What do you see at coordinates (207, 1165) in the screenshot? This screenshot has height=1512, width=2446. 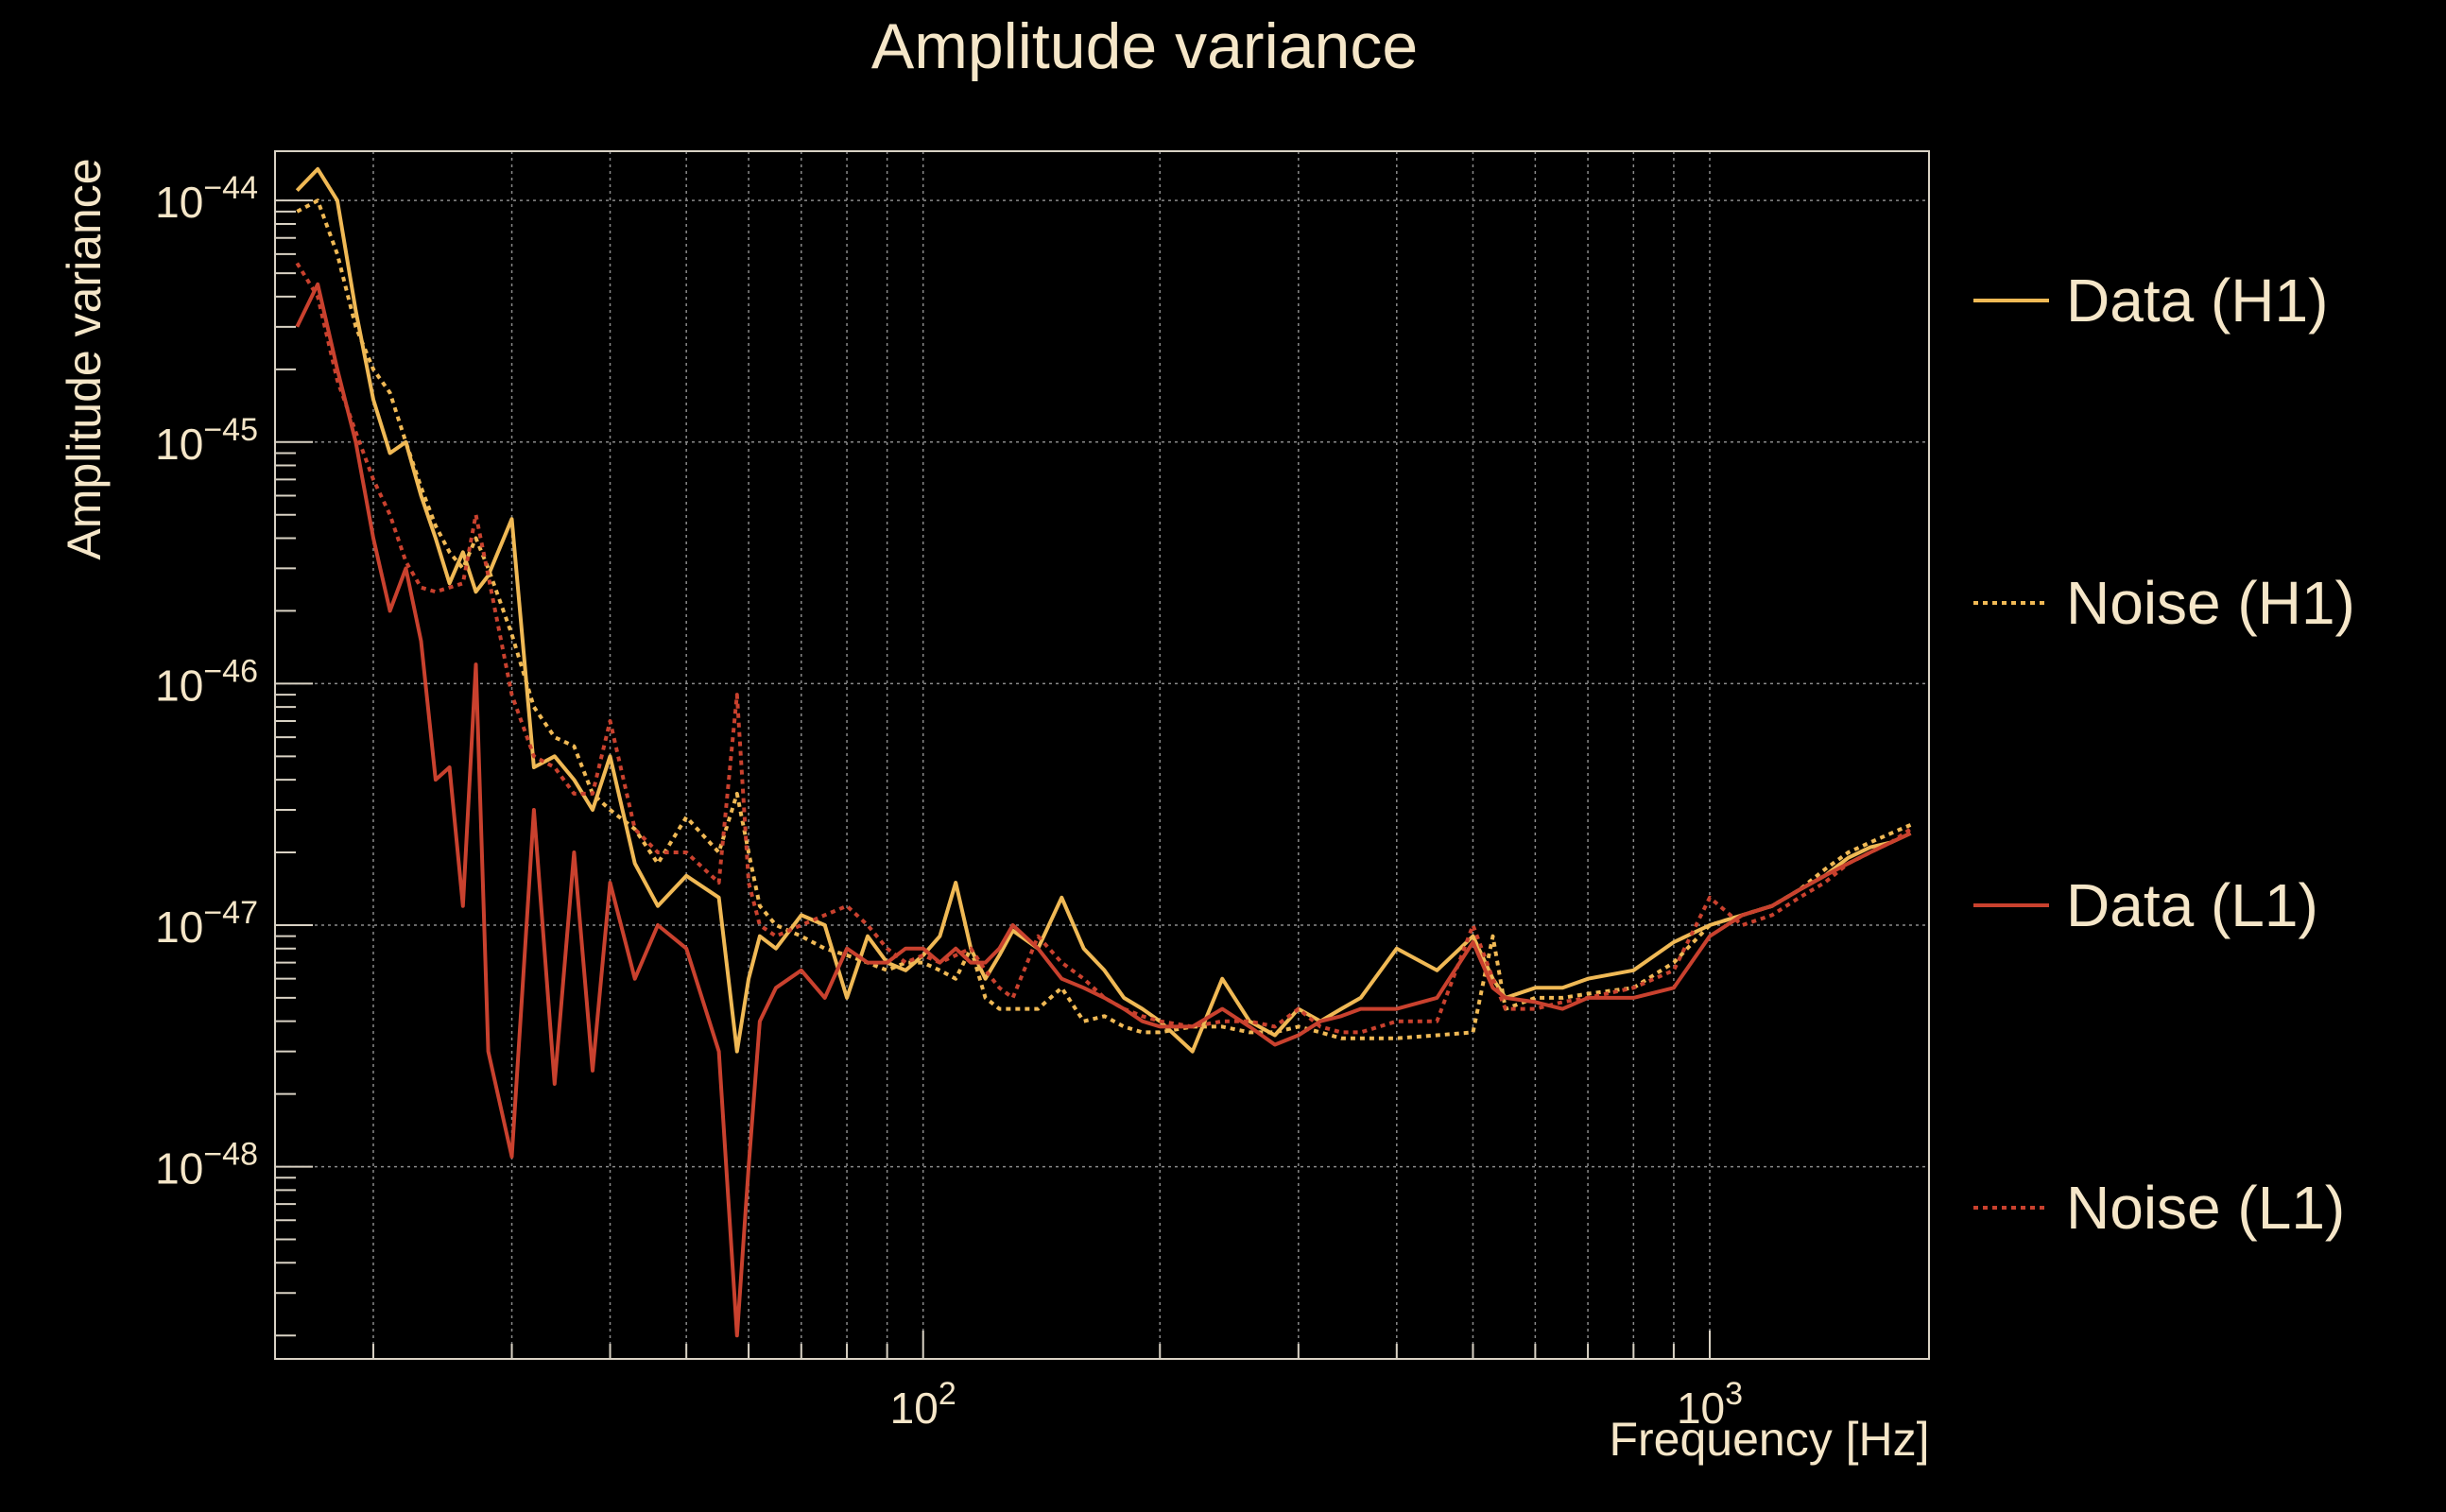 I see `y-tick-label: 10−48` at bounding box center [207, 1165].